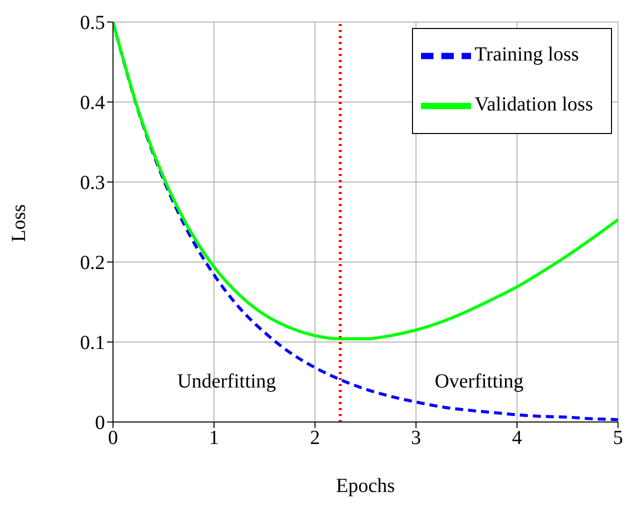 The image size is (636, 527). I want to click on x-tick-label: 5, so click(618, 438).